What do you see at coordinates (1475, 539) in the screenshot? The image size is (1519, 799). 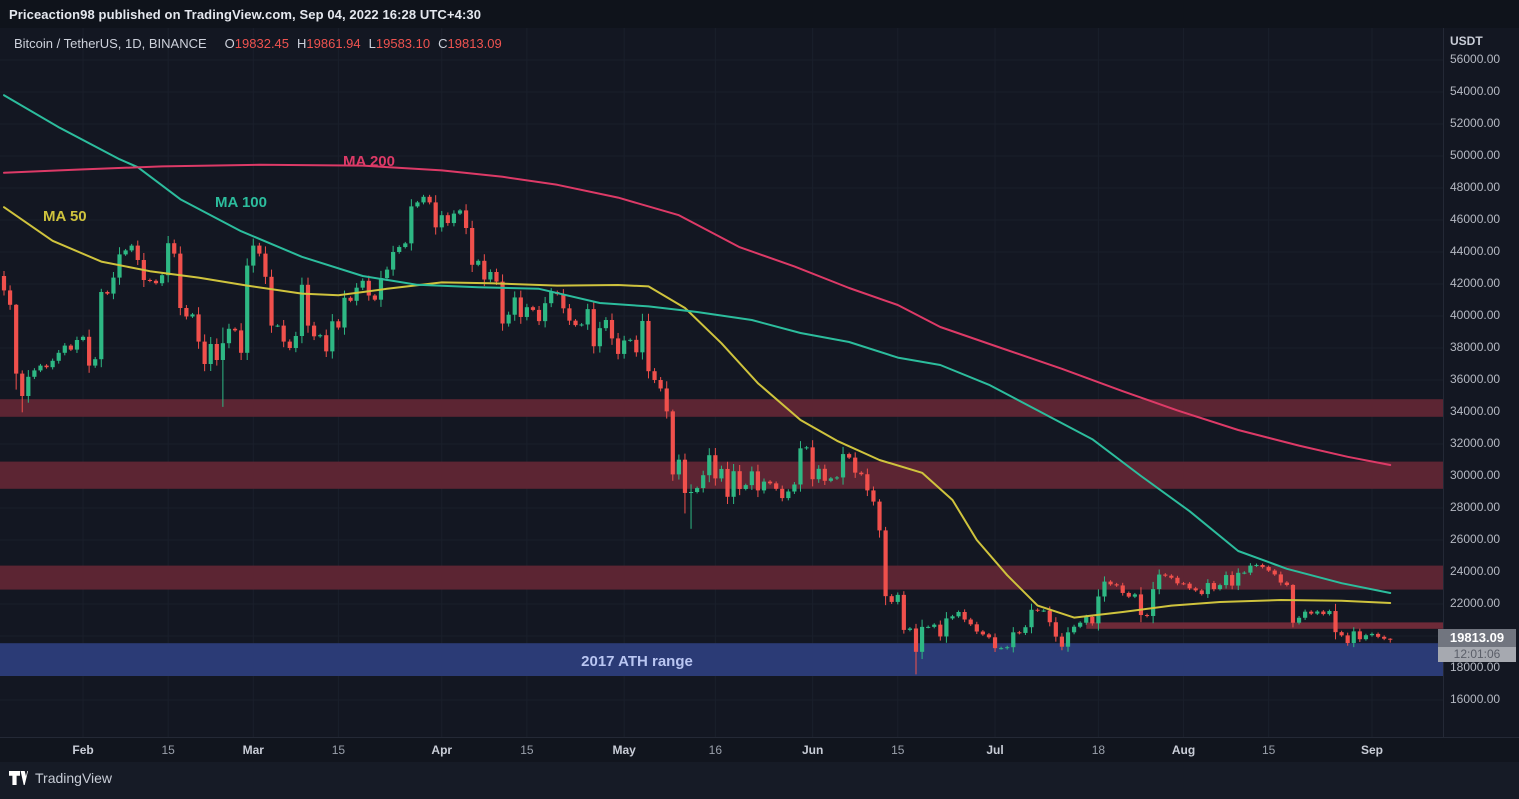 I see `price-axis-tick: 26000.00` at bounding box center [1475, 539].